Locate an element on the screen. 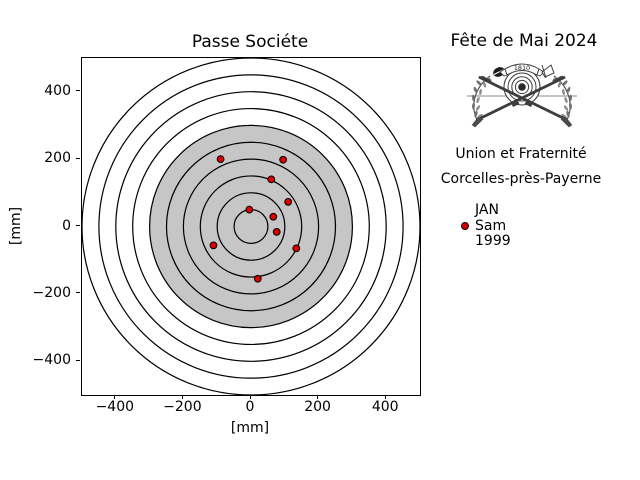 The width and height of the screenshot is (640, 480). y-tick-label: 400 is located at coordinates (57, 90).